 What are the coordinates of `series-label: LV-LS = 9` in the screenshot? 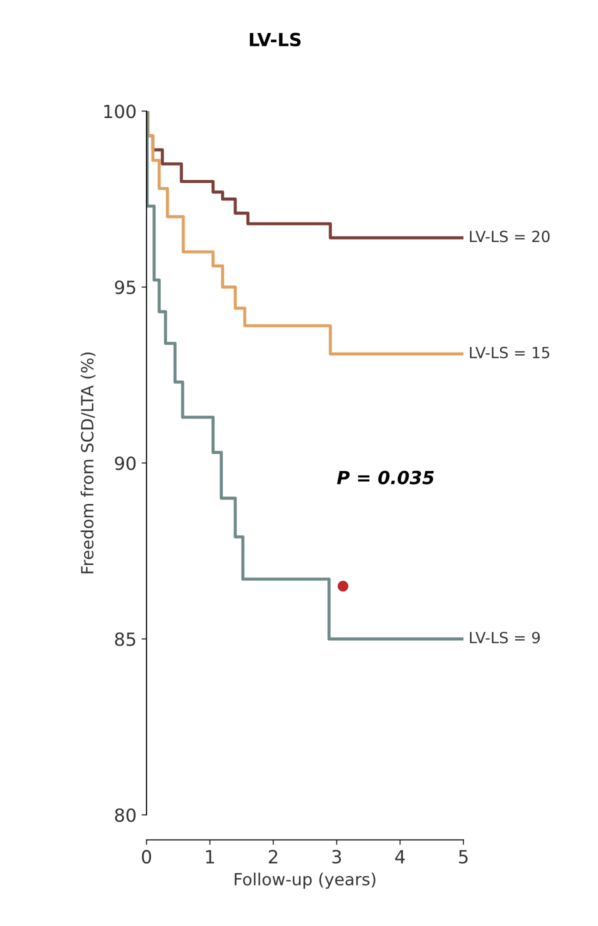 It's located at (505, 638).